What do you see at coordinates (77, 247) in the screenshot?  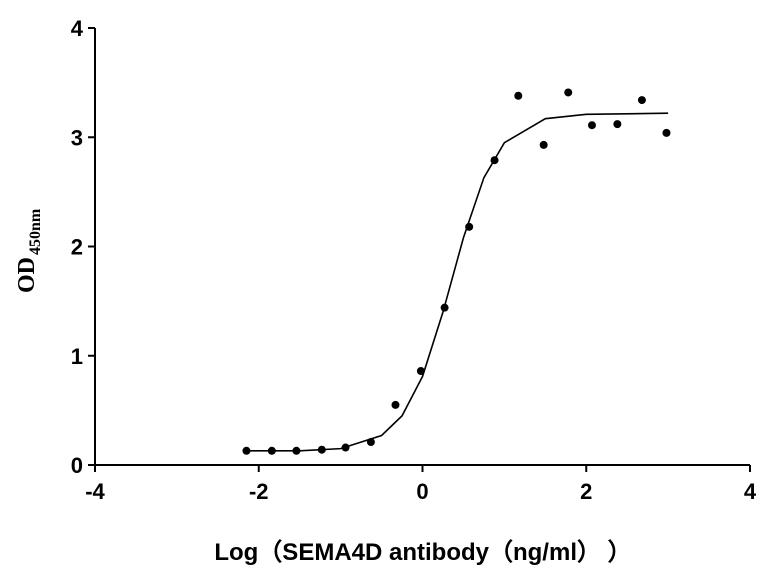 I see `y-tick-label: 2` at bounding box center [77, 247].